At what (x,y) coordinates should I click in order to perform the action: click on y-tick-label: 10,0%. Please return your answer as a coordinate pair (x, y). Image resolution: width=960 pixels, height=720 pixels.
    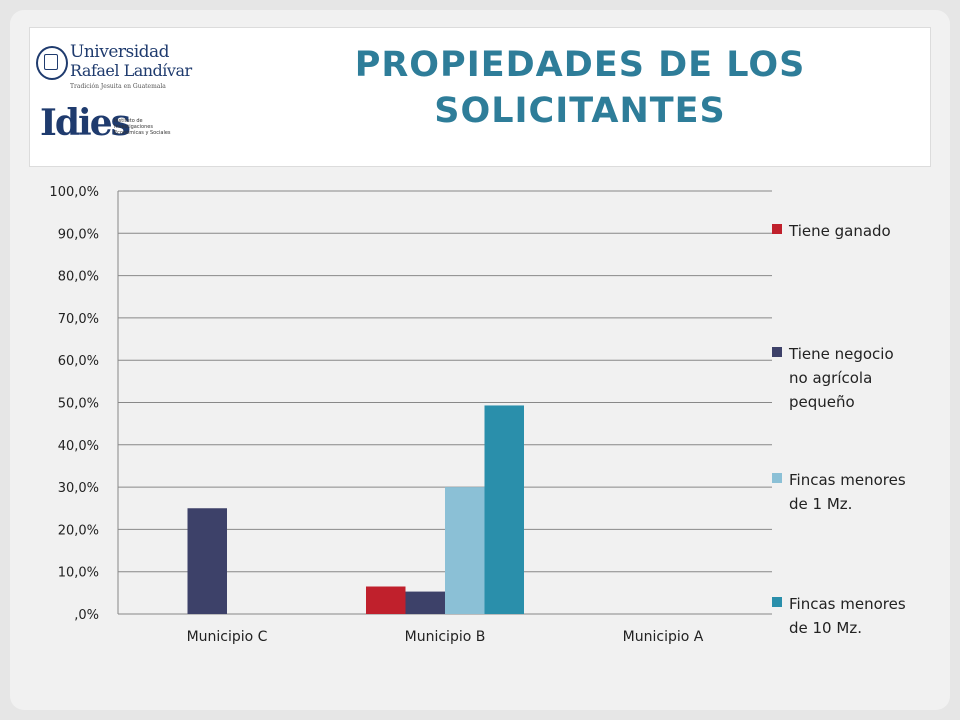
    Looking at the image, I should click on (78, 573).